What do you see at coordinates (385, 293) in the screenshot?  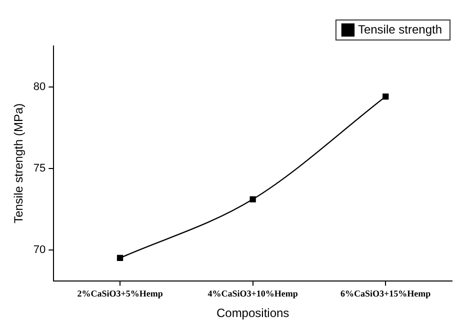 I see `x-tick-label: 6%CaSiO3+15%Hemp` at bounding box center [385, 293].